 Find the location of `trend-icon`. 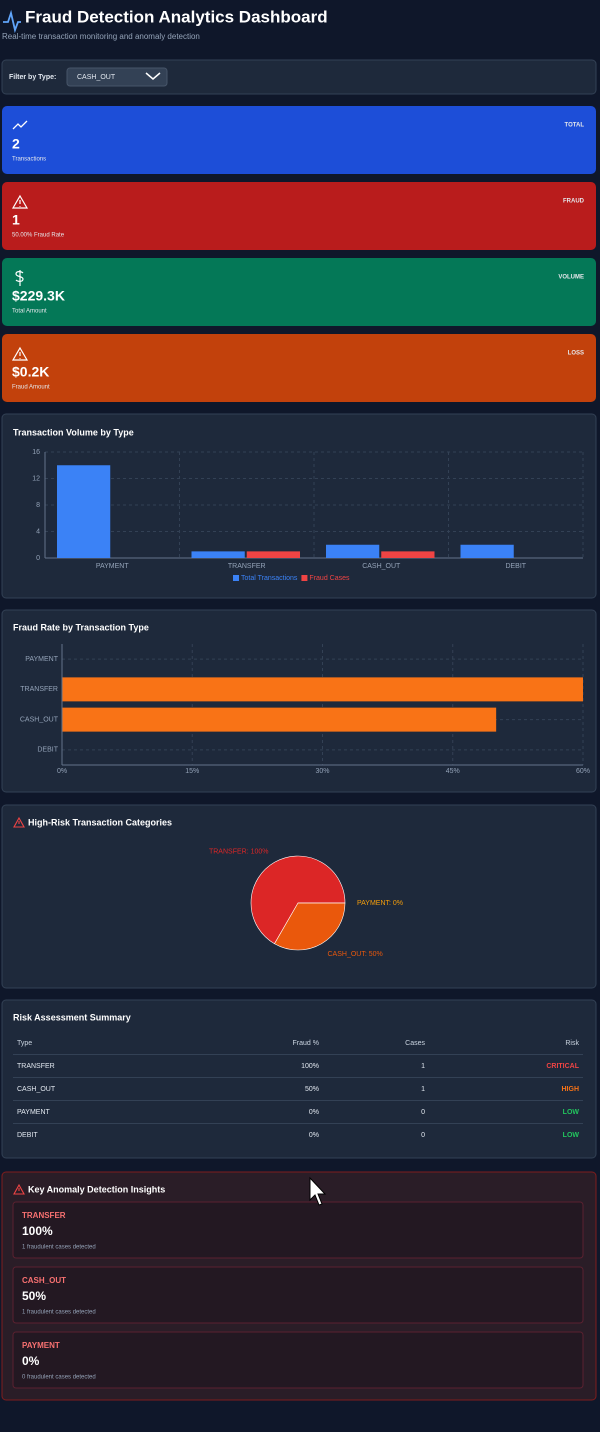

trend-icon is located at coordinates (20, 125).